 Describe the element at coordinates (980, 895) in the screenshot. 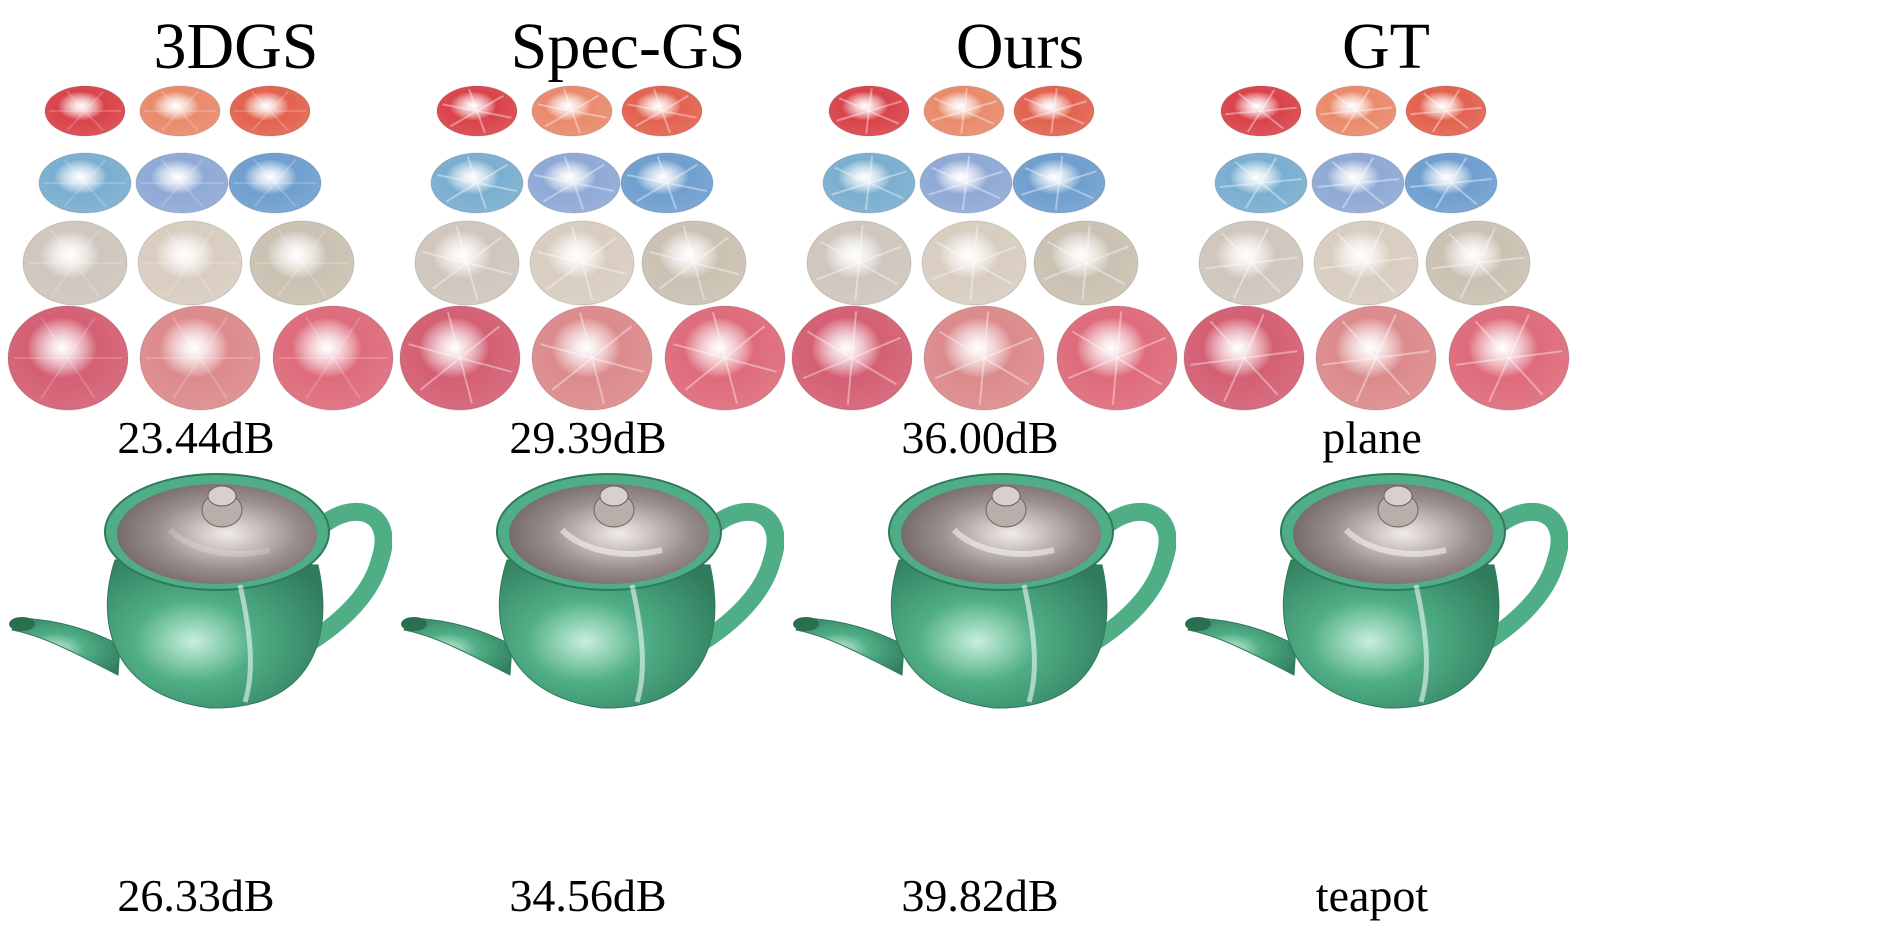

I see `teapot-psnr-ours: 39.82dB` at that location.